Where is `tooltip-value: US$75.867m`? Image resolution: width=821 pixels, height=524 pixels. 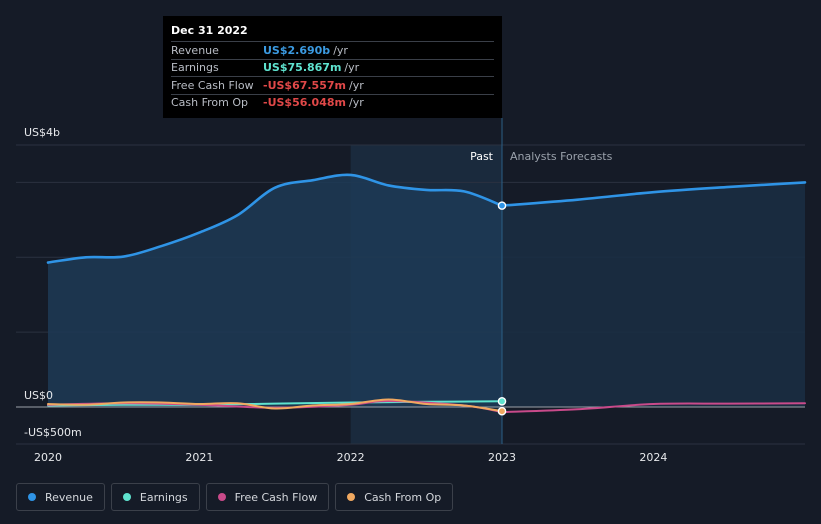
tooltip-value: US$75.867m is located at coordinates (302, 68).